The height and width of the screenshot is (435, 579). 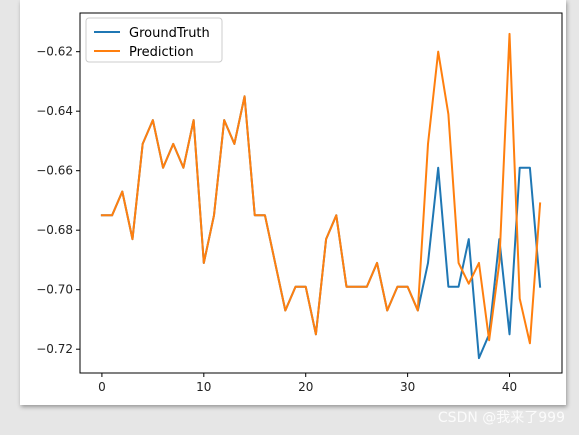 I want to click on x-tick-label: 0, so click(x=102, y=387).